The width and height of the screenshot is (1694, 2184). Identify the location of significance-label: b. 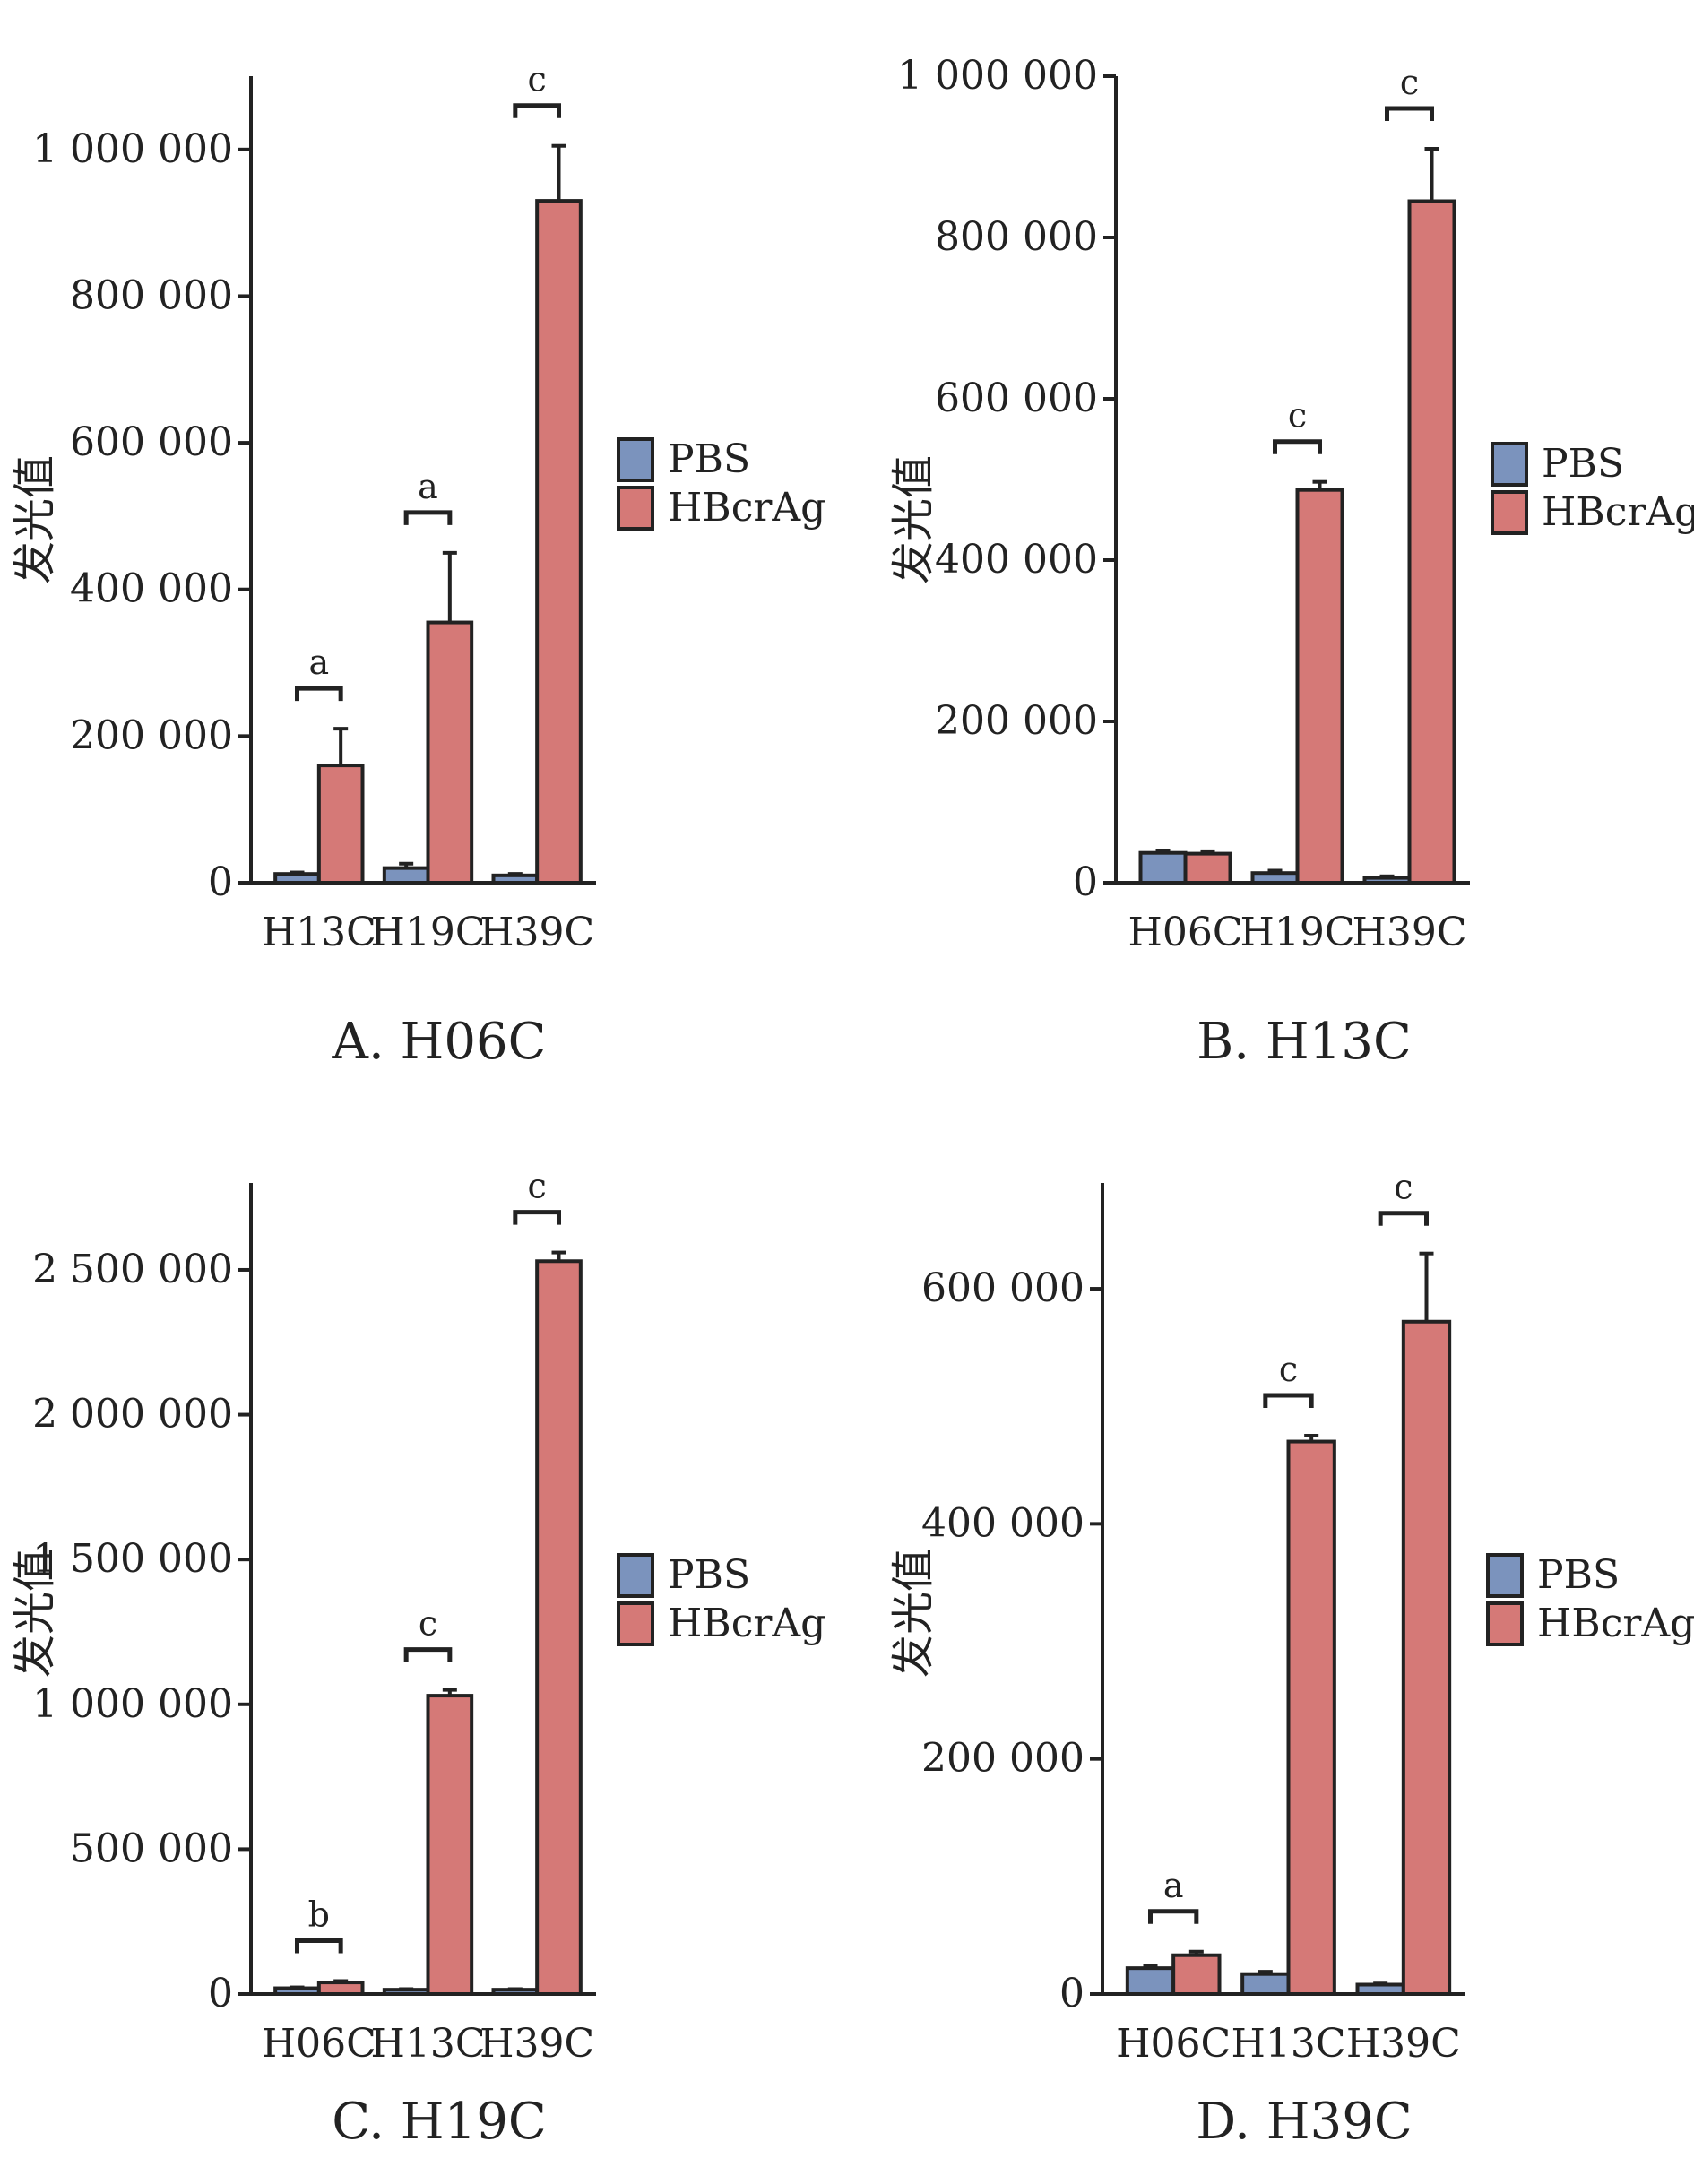
(319, 1914).